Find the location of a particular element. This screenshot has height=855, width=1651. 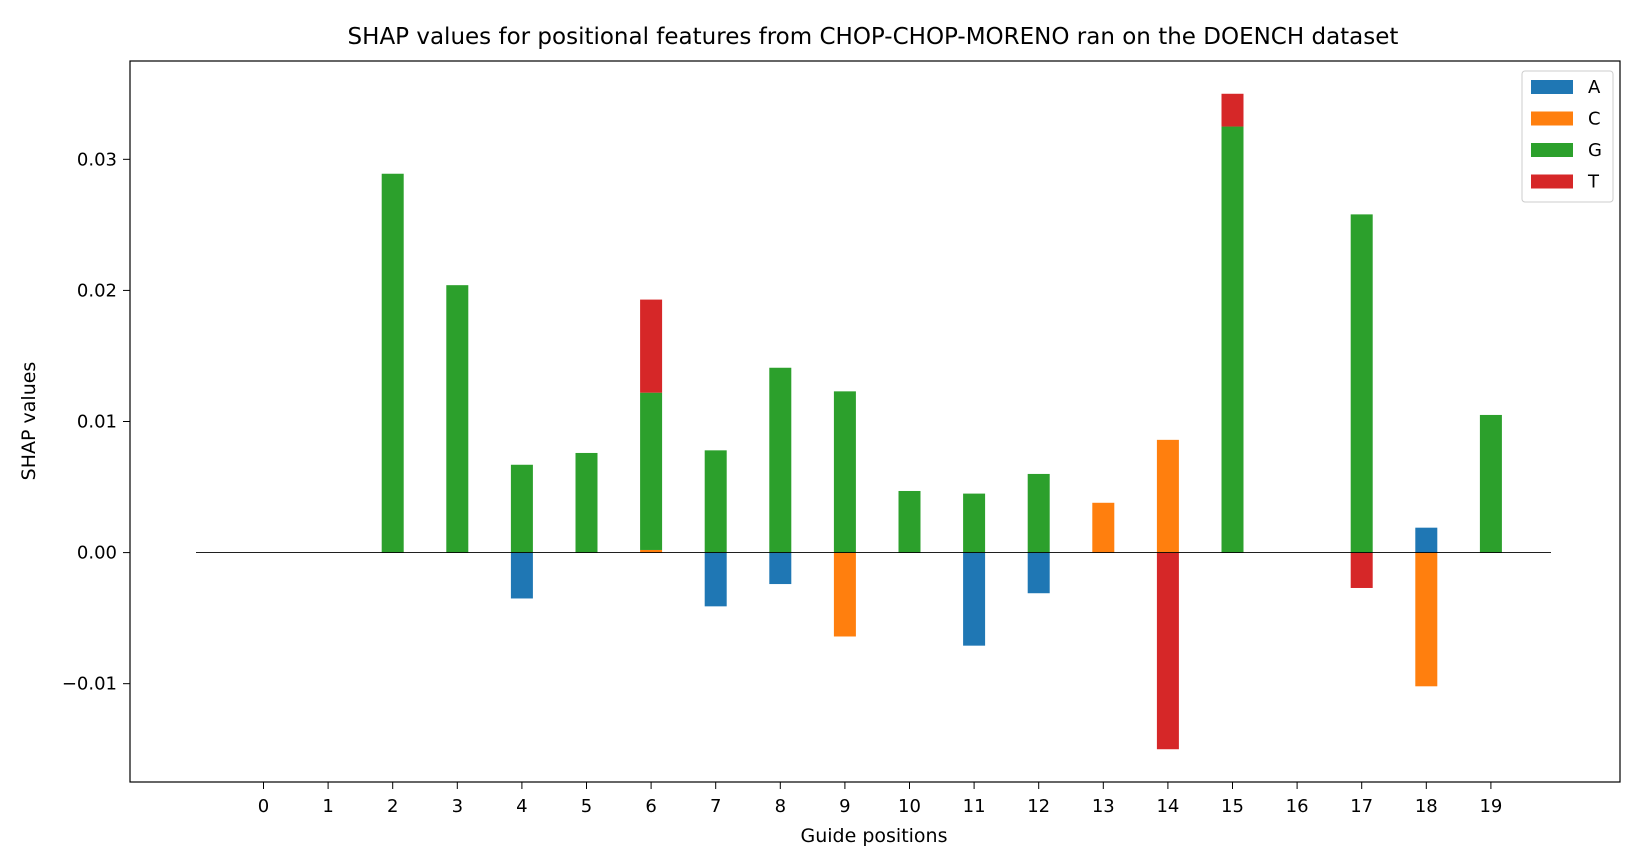

x-tick-label: 5 is located at coordinates (586, 806).